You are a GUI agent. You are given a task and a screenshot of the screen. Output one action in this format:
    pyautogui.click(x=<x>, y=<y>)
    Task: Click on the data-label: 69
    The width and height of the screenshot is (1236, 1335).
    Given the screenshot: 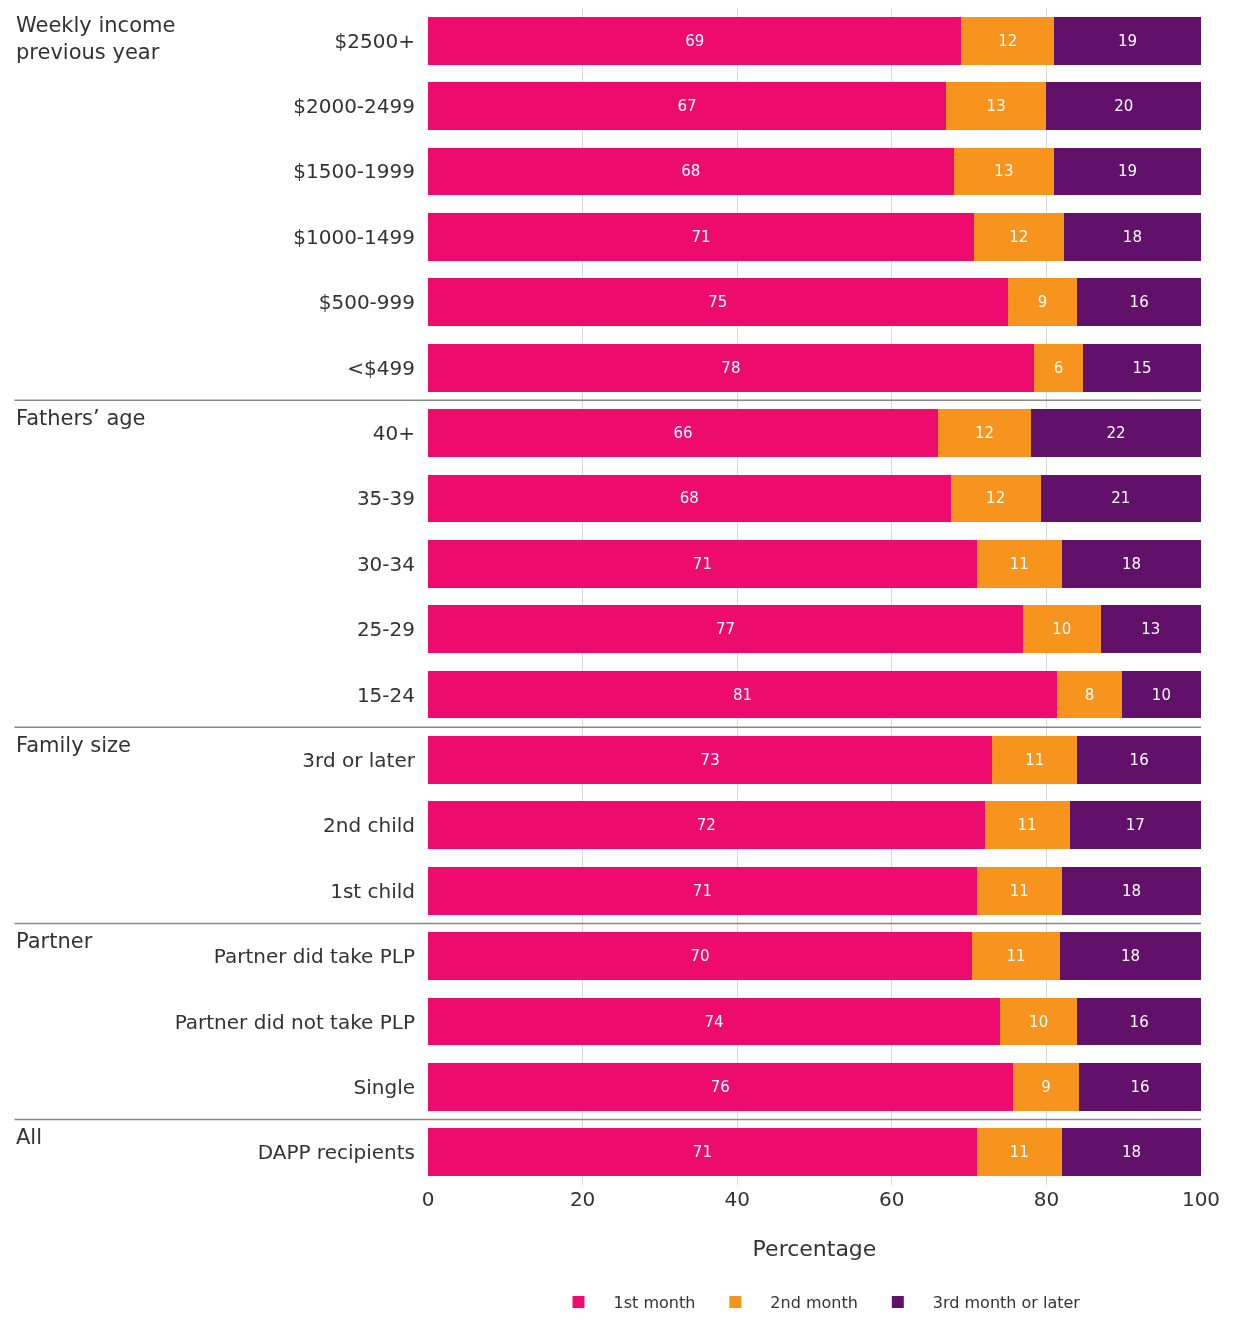 What is the action you would take?
    pyautogui.click(x=695, y=40)
    